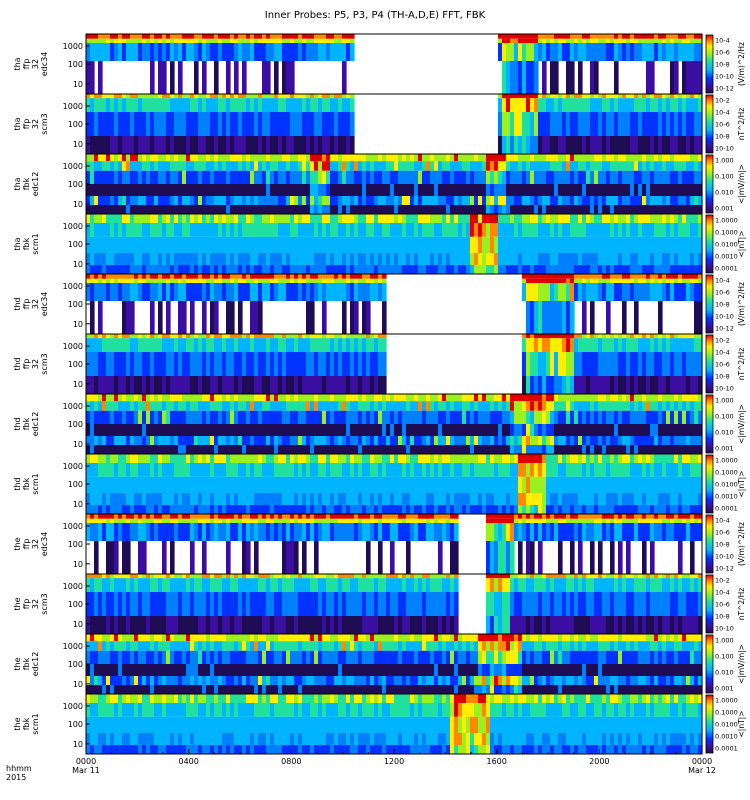 This screenshot has height=800, width=750. What do you see at coordinates (722, 365) in the screenshot?
I see `colorbar-tick-label: 10-6` at bounding box center [722, 365].